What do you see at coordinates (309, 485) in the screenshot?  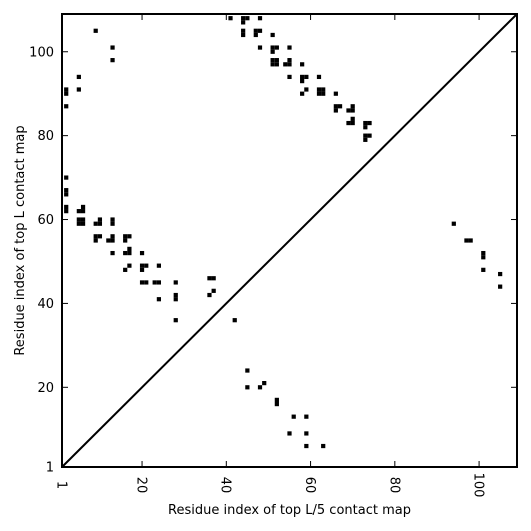 I see `x-tick-label: 60` at bounding box center [309, 485].